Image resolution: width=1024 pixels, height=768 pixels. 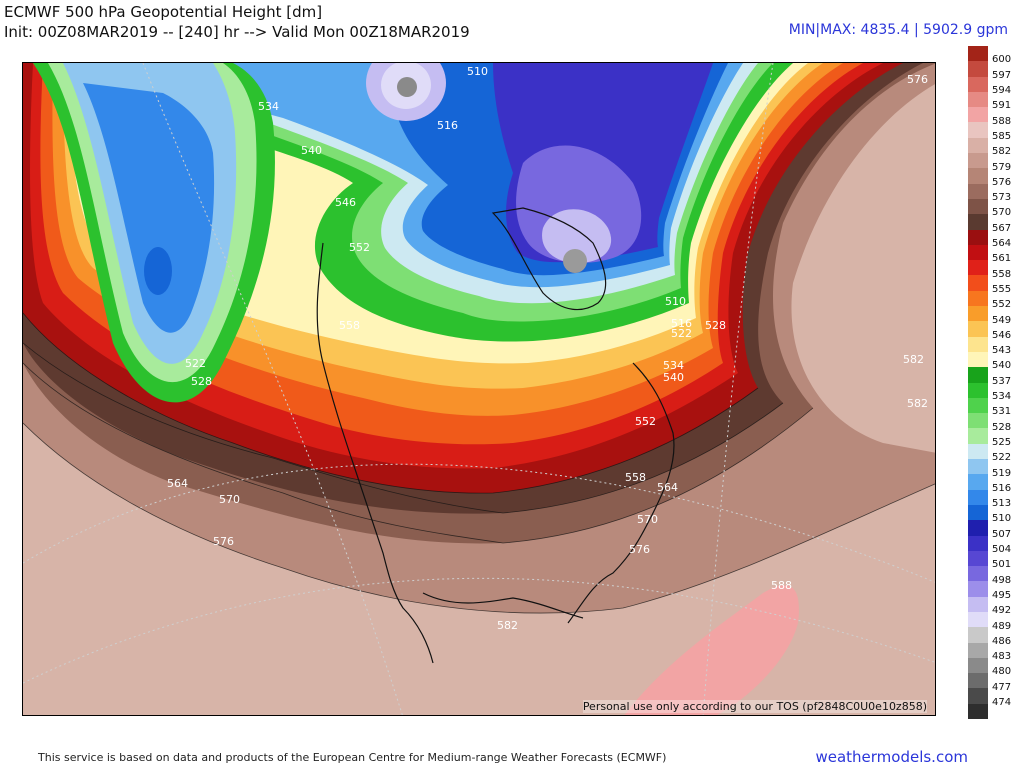 What do you see at coordinates (158, 271) in the screenshot?
I see `pacific-low-center` at bounding box center [158, 271].